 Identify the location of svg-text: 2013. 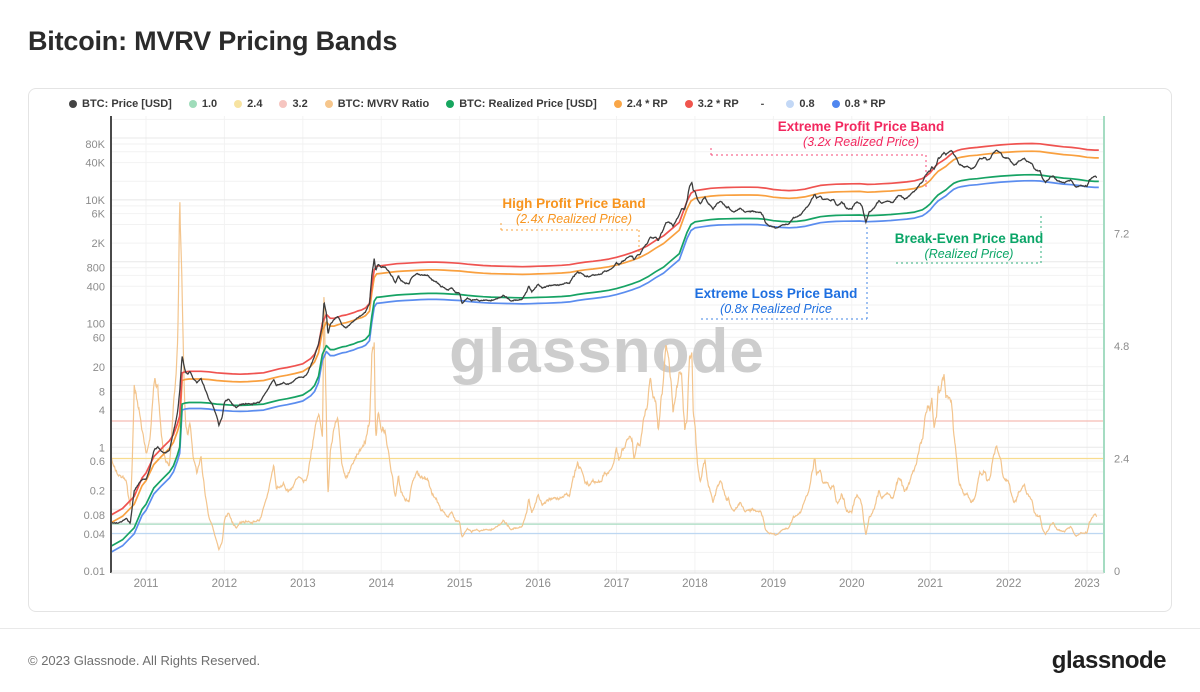
(303, 584).